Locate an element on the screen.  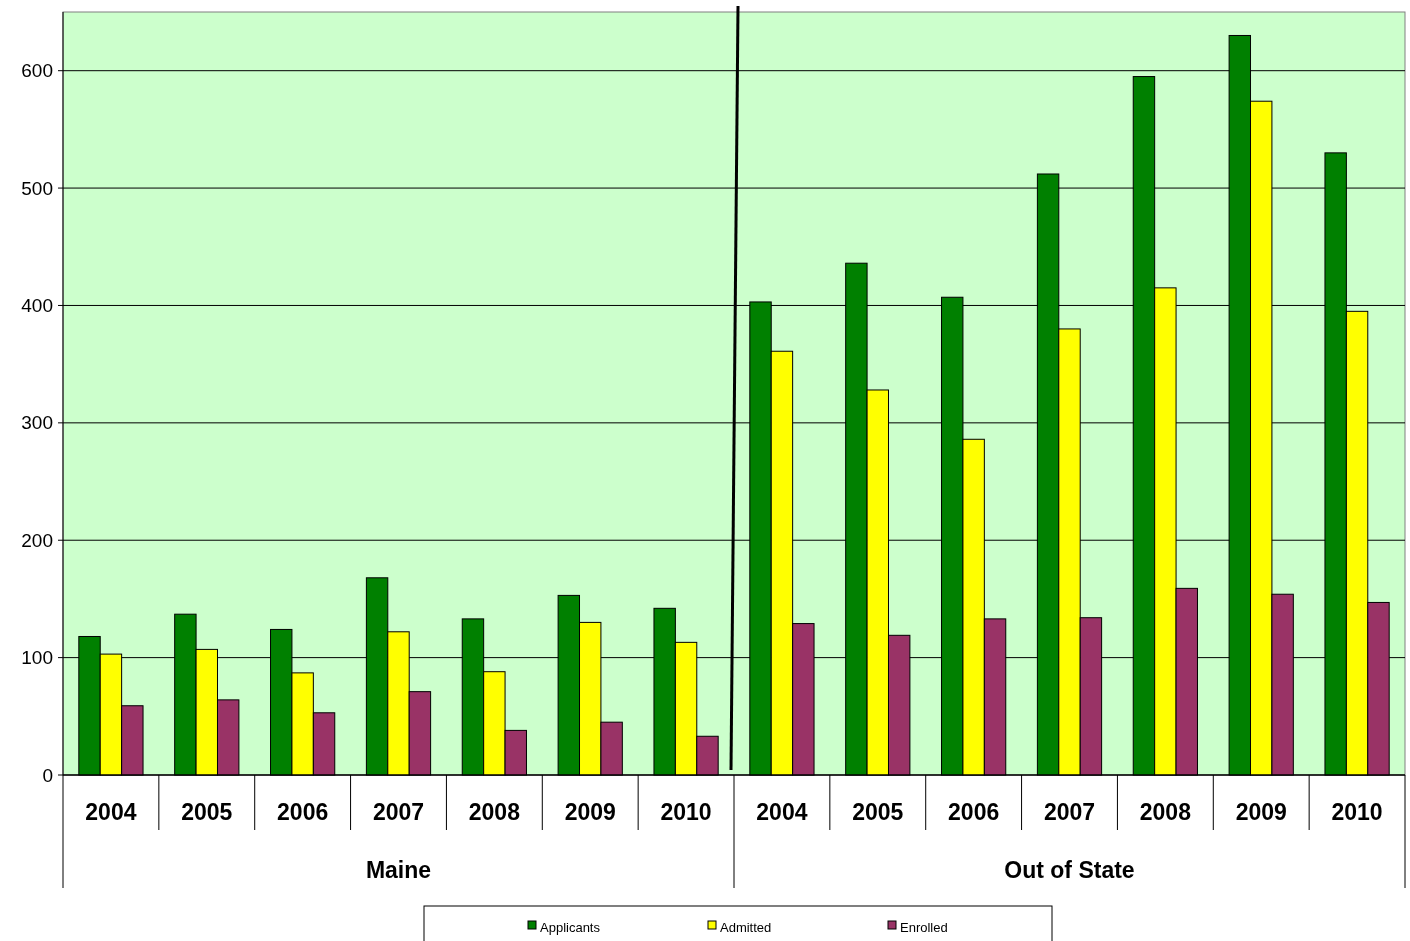
text: Out of State is located at coordinates (1069, 870).